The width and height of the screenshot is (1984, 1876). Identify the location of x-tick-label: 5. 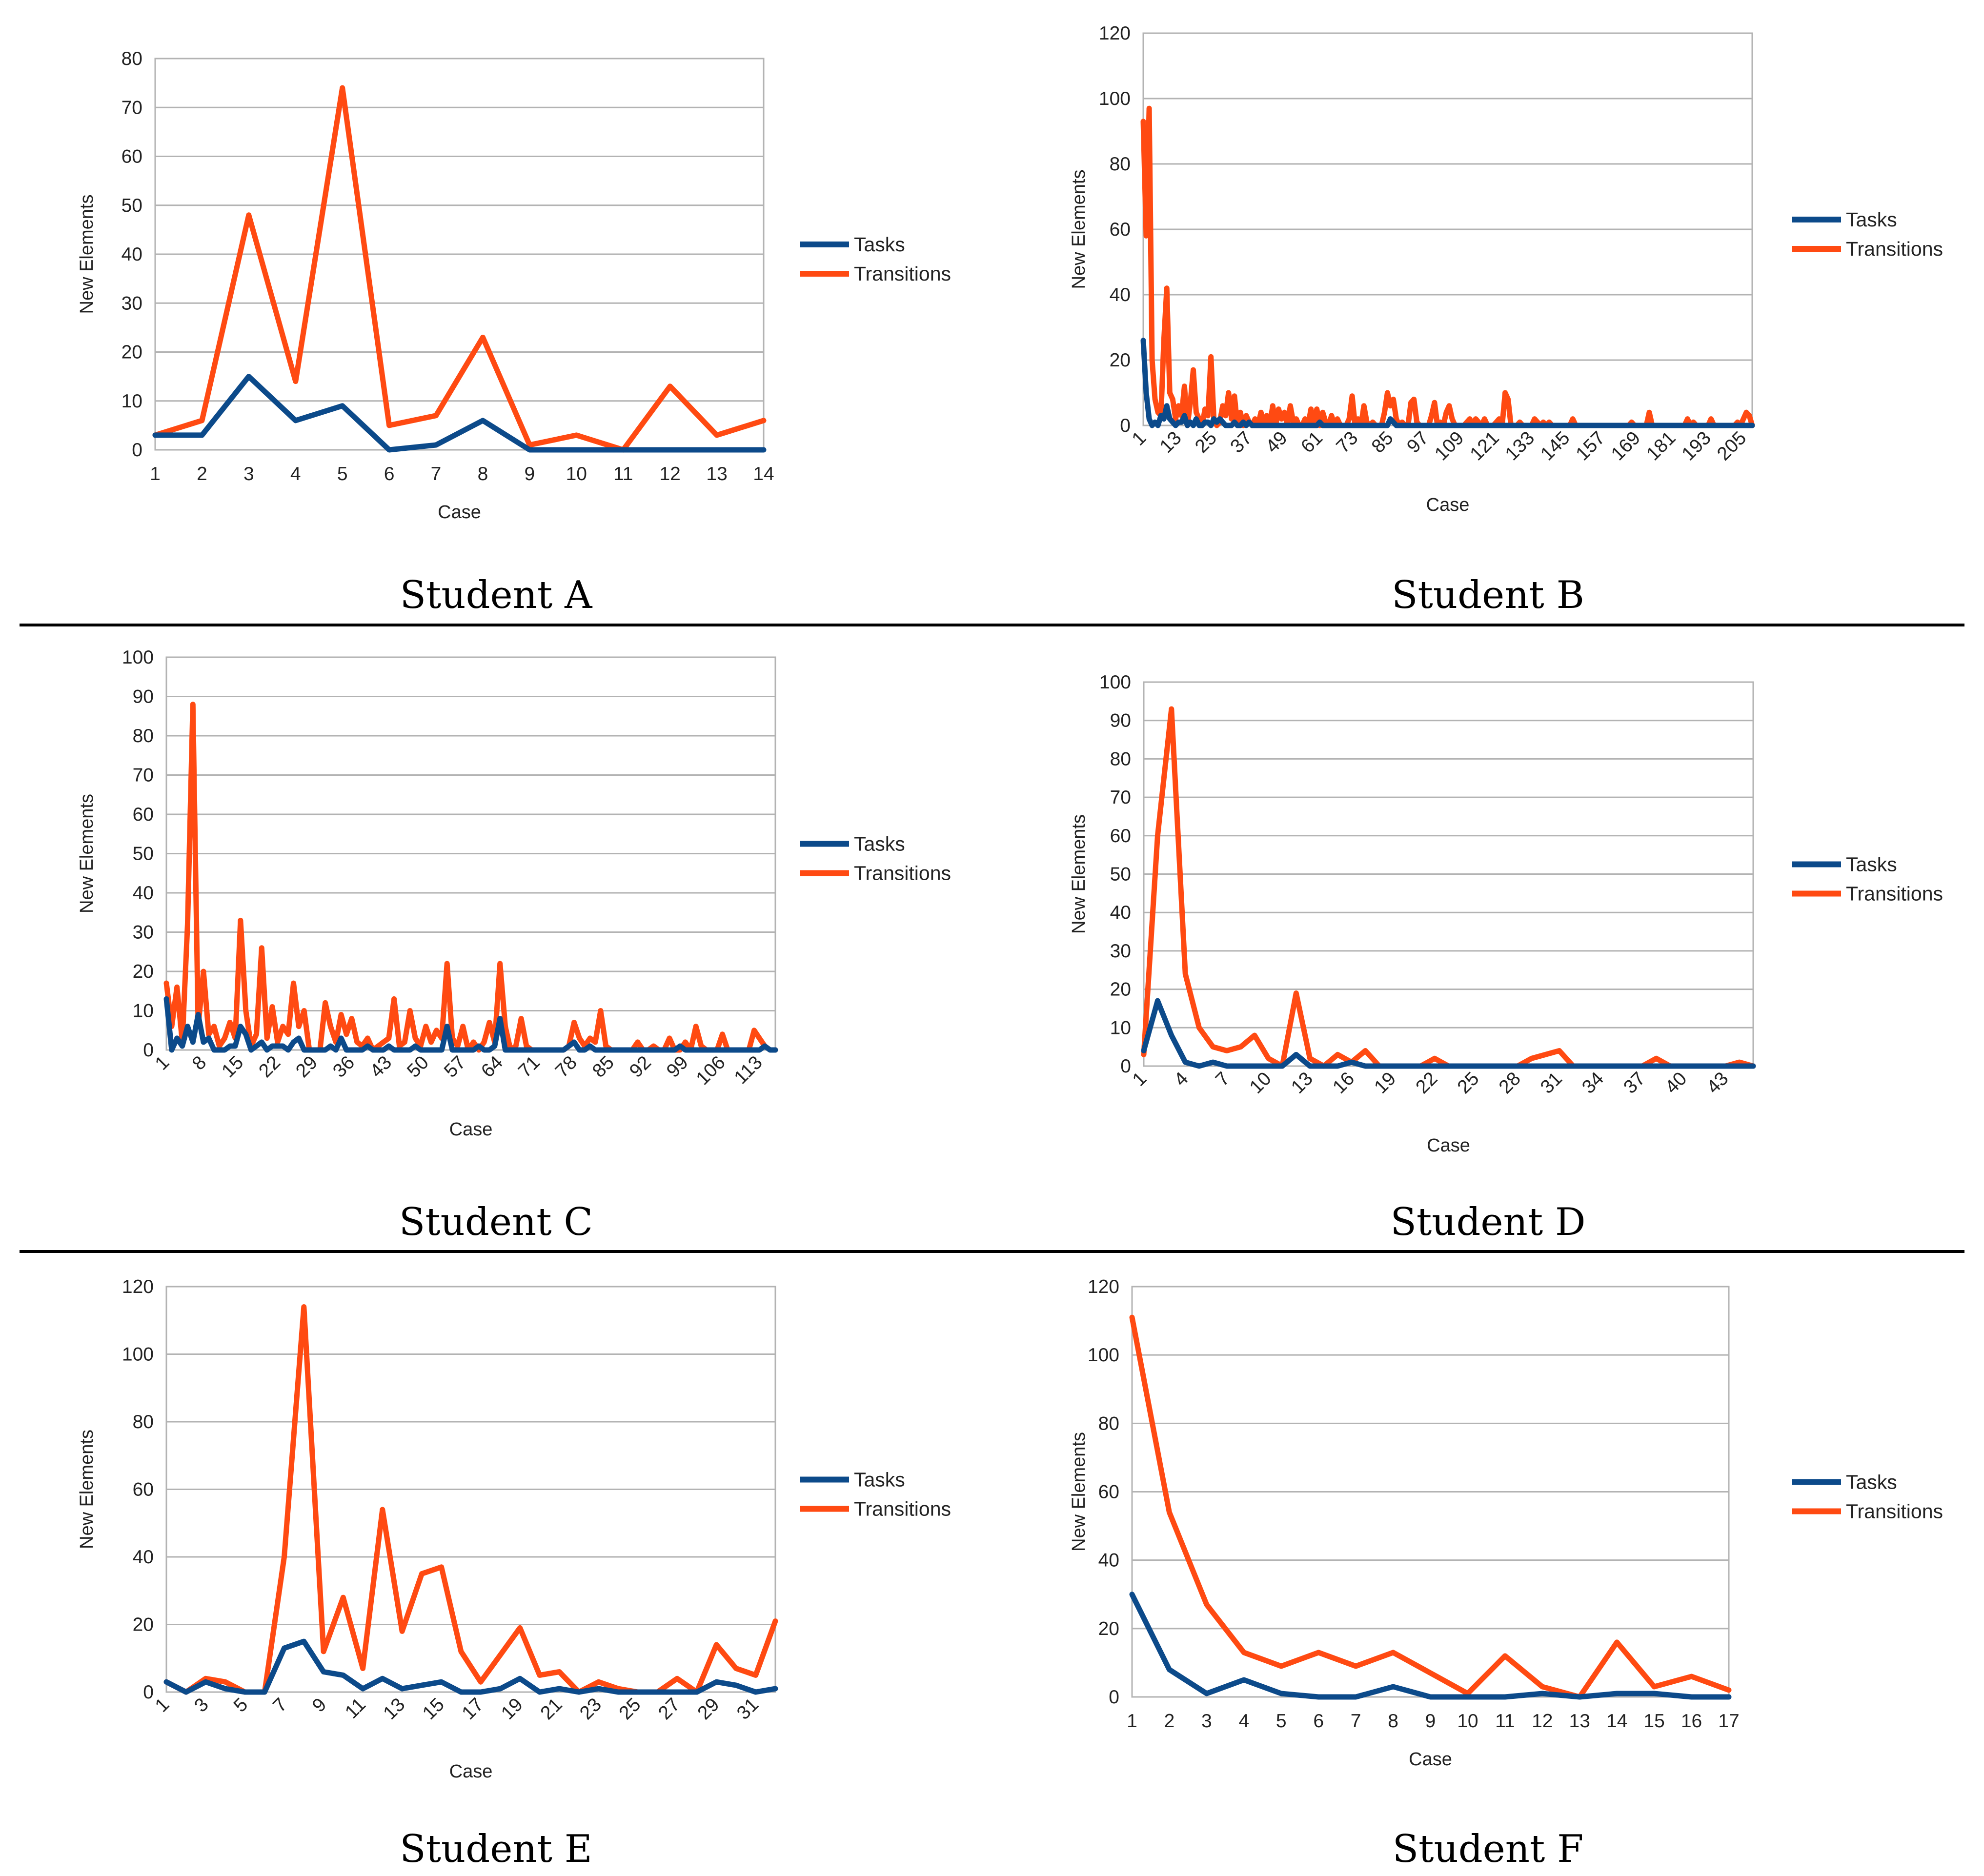
(241, 1705).